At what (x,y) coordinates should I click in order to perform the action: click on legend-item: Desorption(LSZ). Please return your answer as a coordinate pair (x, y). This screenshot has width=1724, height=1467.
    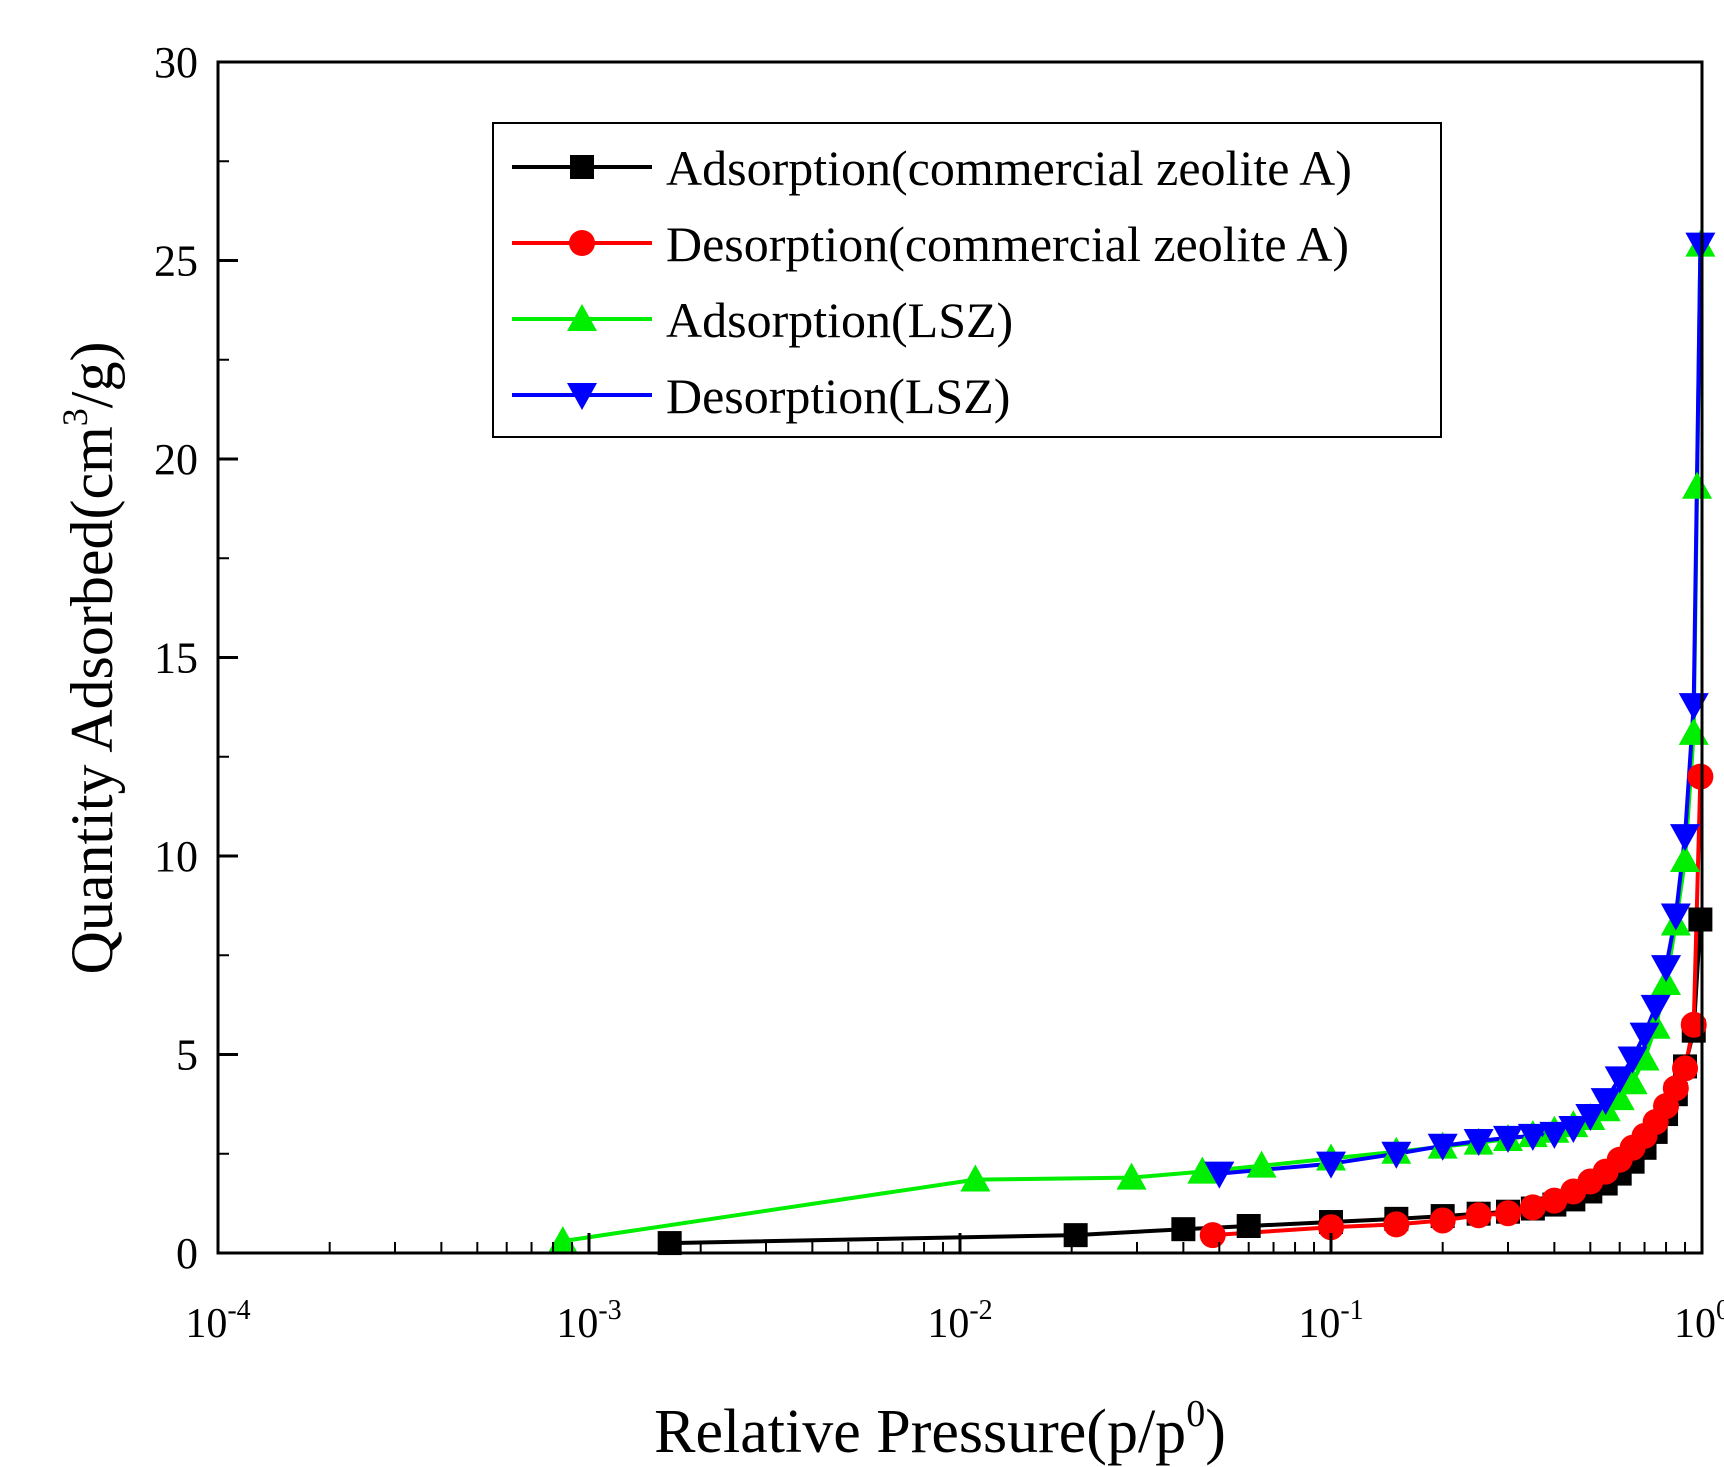
    Looking at the image, I should click on (761, 396).